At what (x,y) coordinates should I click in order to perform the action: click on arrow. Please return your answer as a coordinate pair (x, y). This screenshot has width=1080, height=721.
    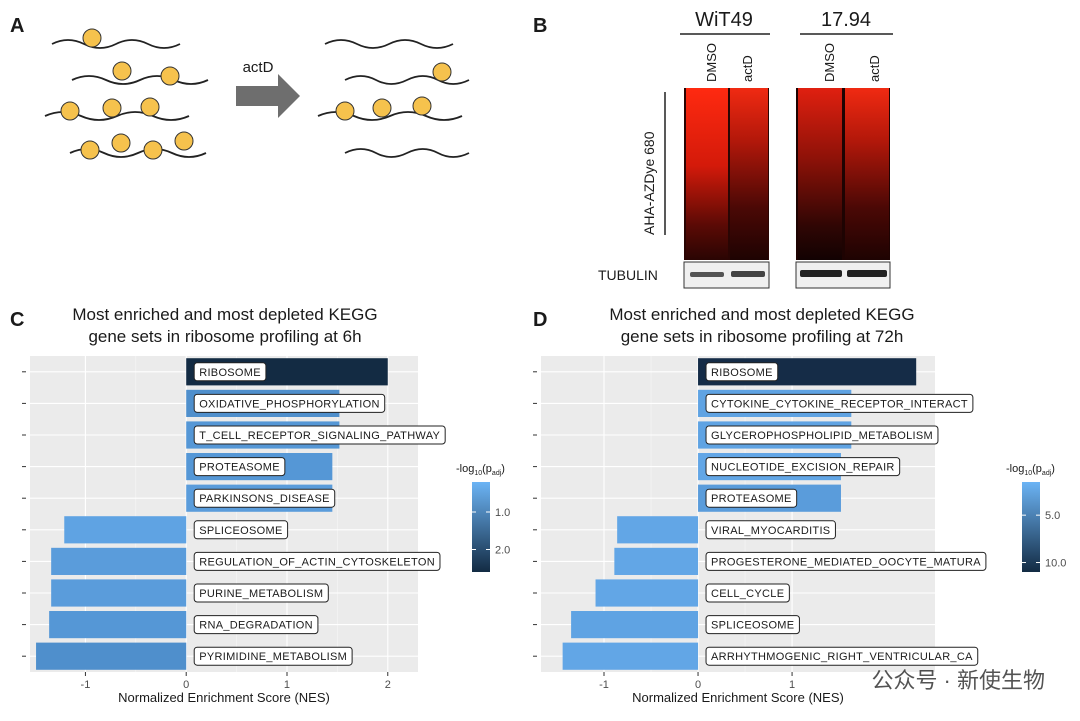
    Looking at the image, I should click on (268, 96).